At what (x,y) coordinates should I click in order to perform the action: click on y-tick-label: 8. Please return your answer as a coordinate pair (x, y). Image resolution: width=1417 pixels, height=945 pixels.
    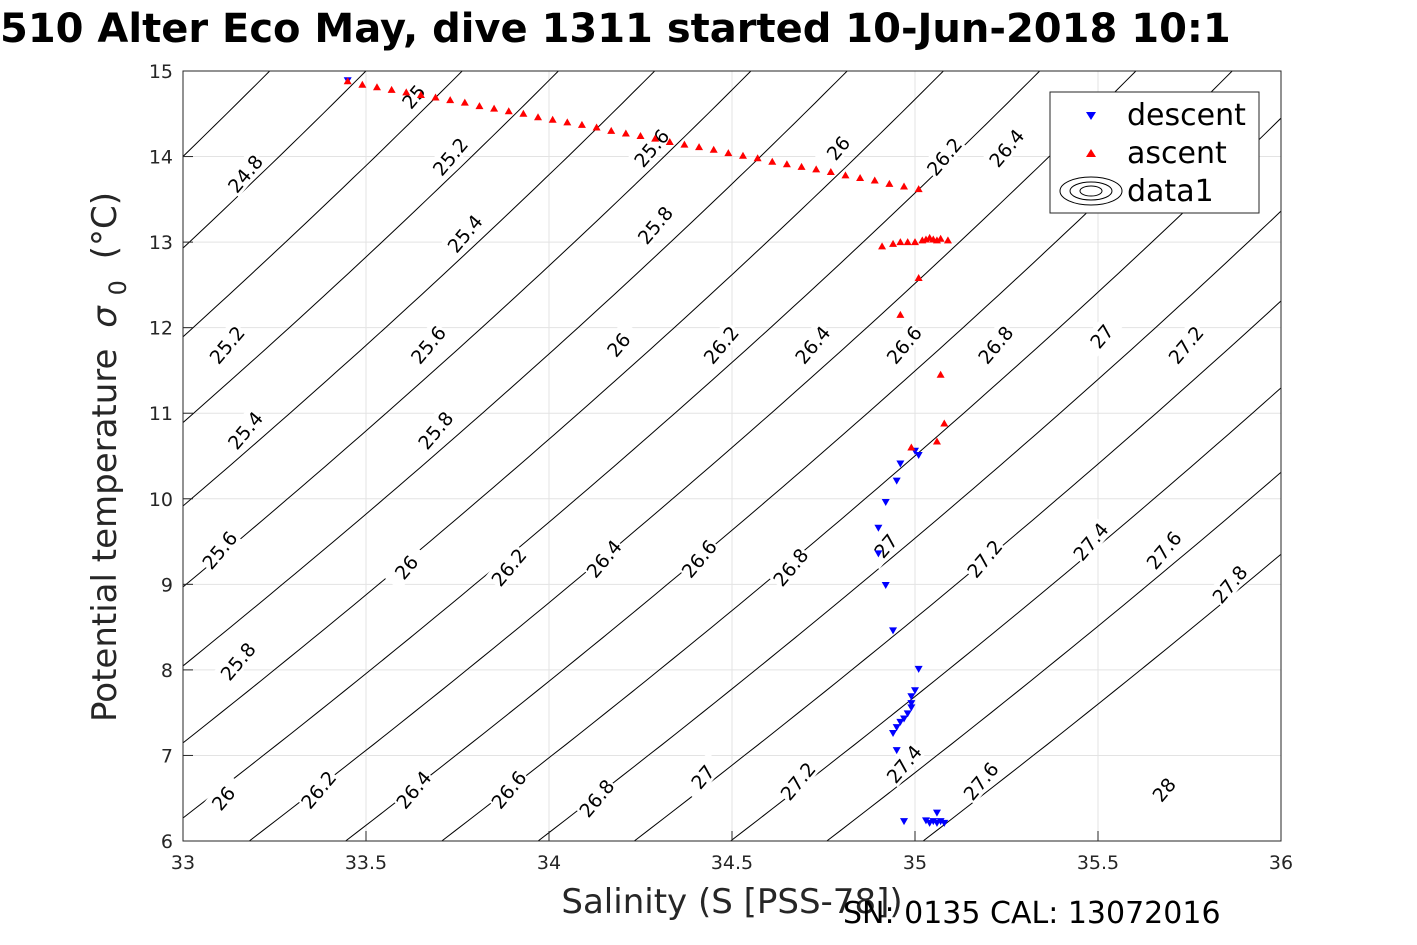
    Looking at the image, I should click on (167, 671).